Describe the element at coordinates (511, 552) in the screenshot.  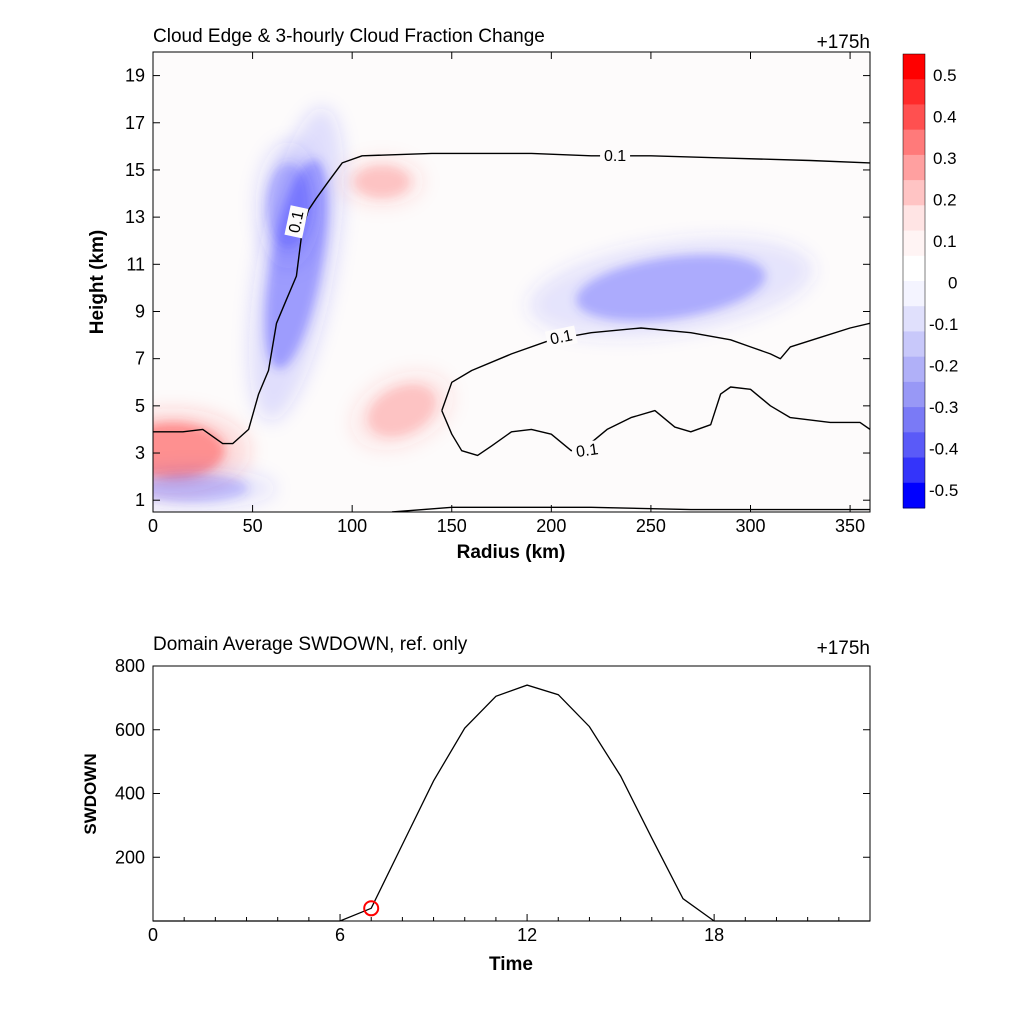
I see `top-x-axis-label: Radius (km)` at that location.